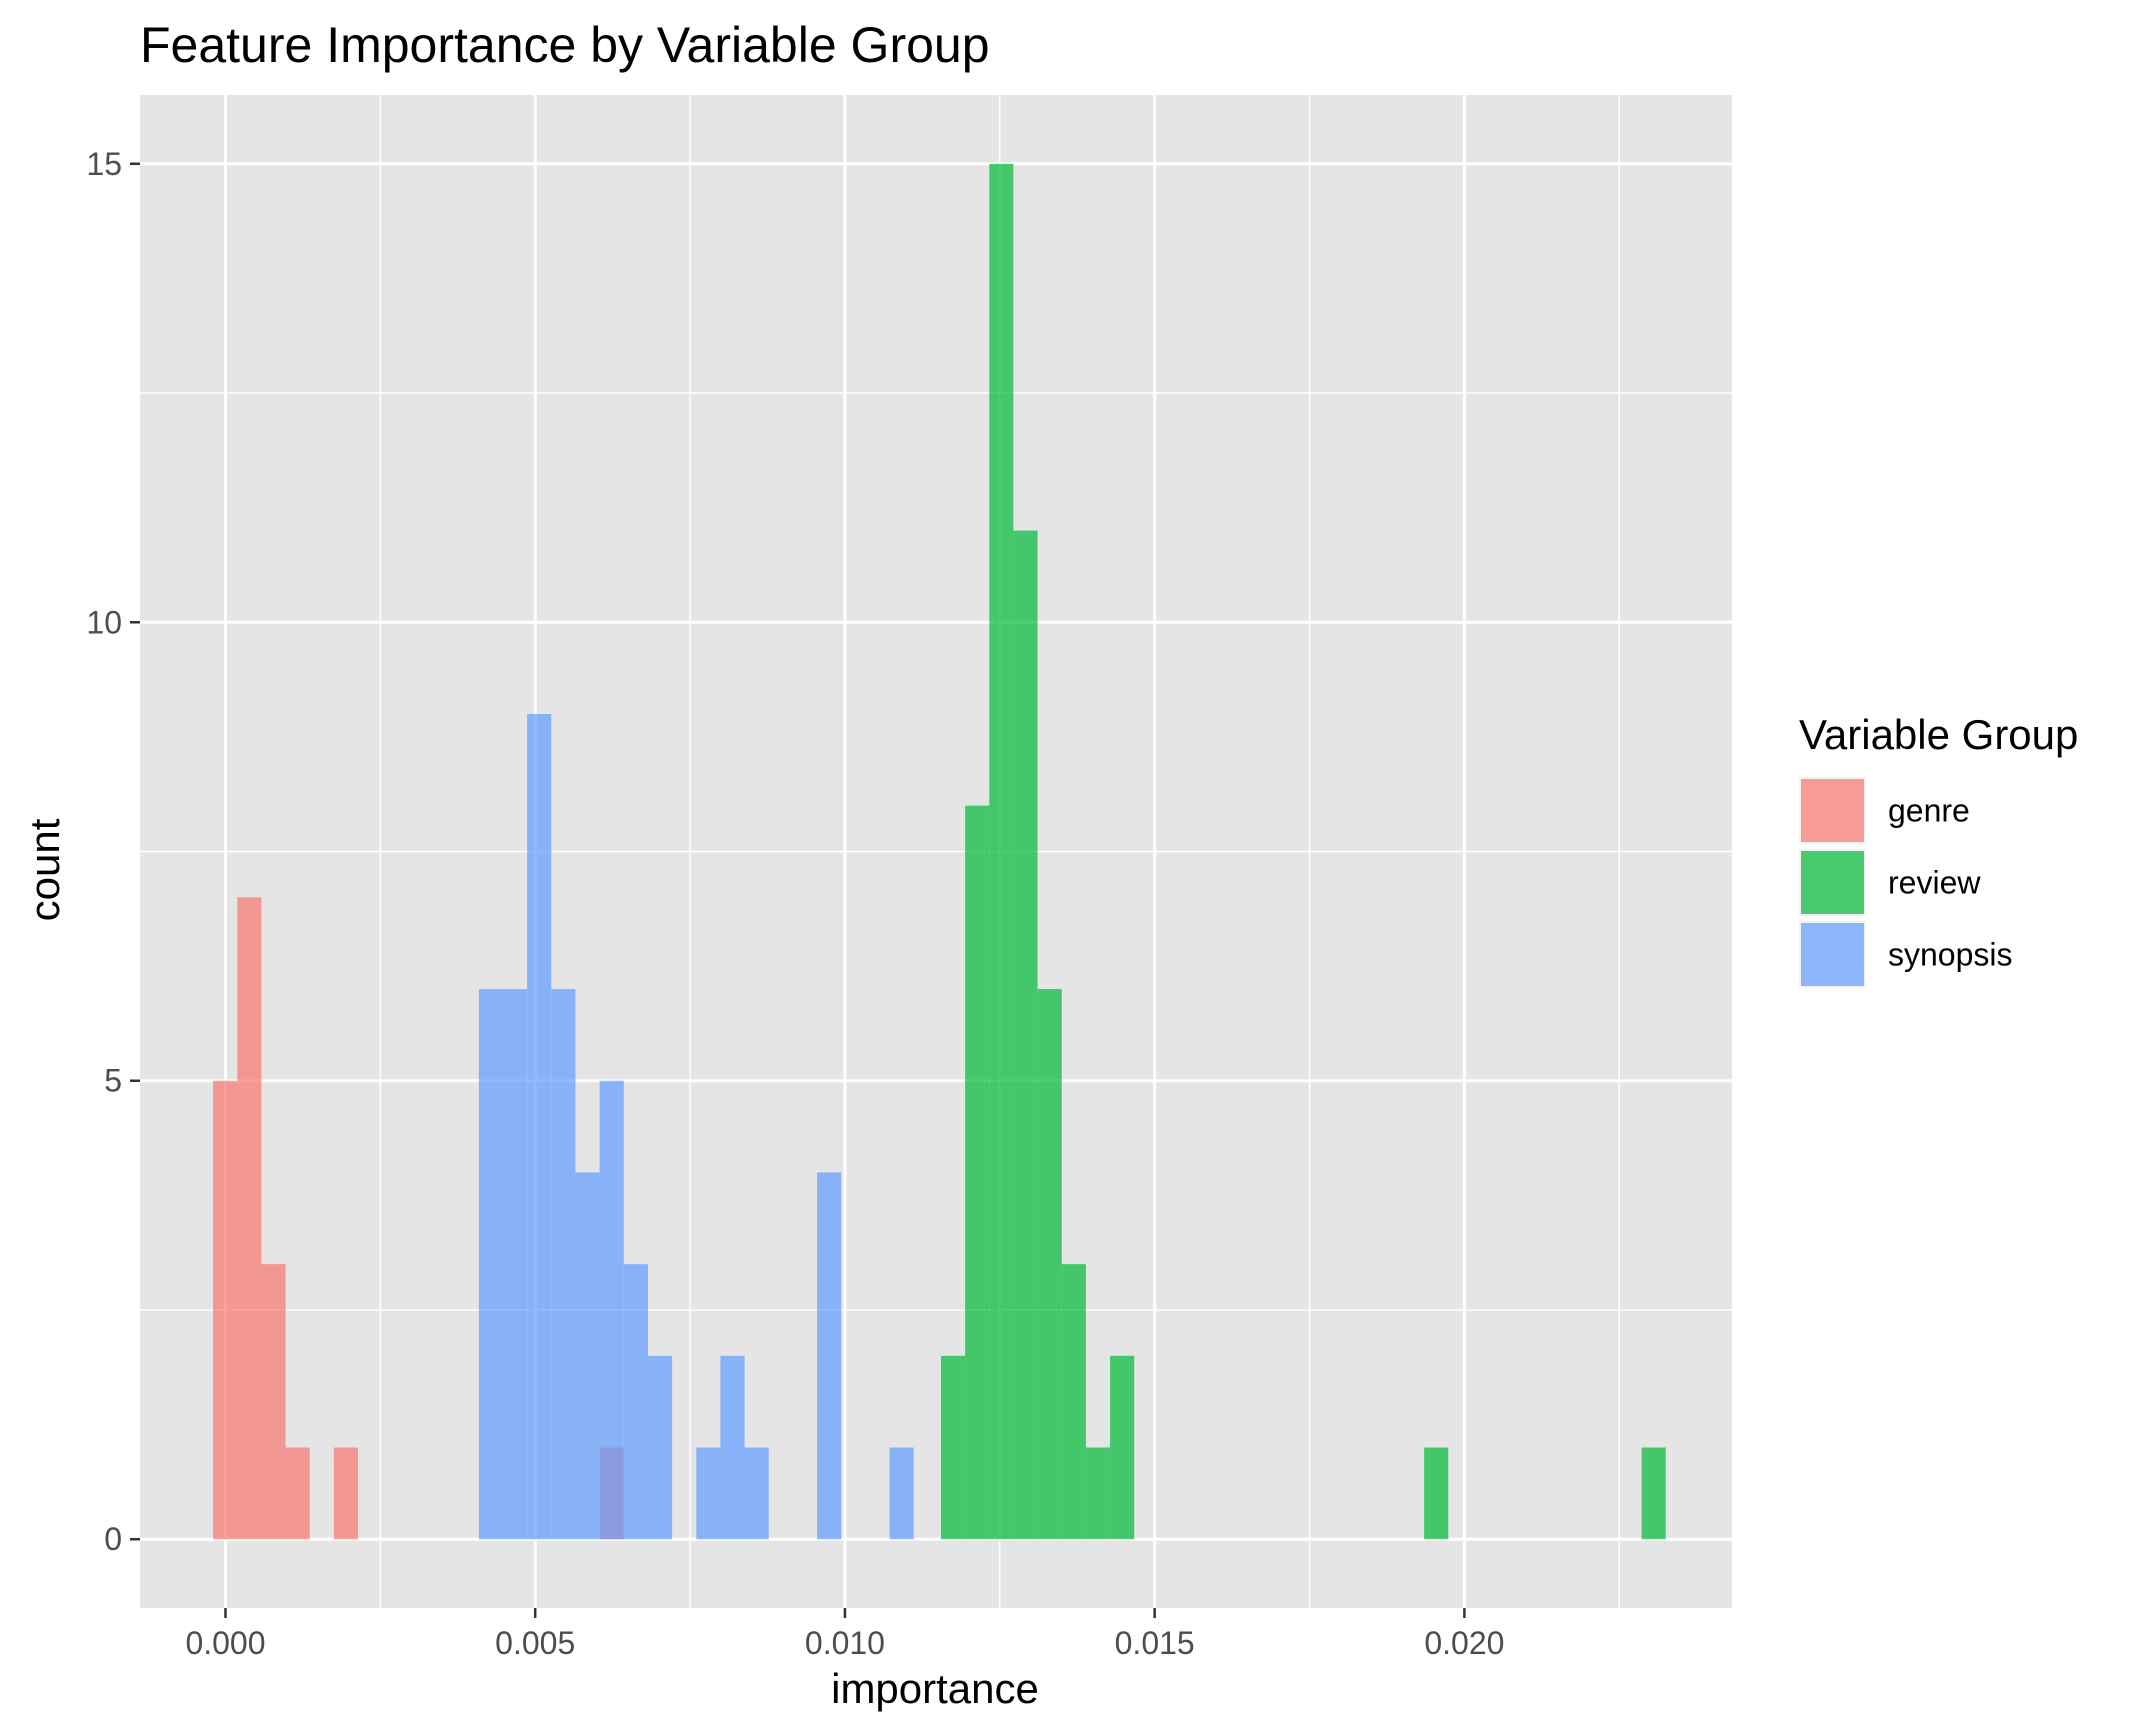 This screenshot has height=1724, width=2137. Describe the element at coordinates (44, 869) in the screenshot. I see `y-axis-title: count` at that location.